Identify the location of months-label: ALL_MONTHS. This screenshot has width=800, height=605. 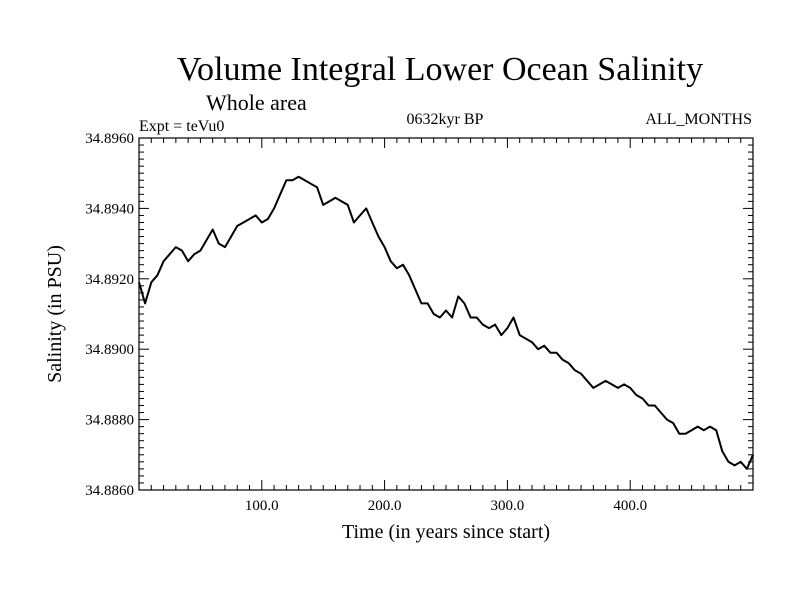
(698, 119).